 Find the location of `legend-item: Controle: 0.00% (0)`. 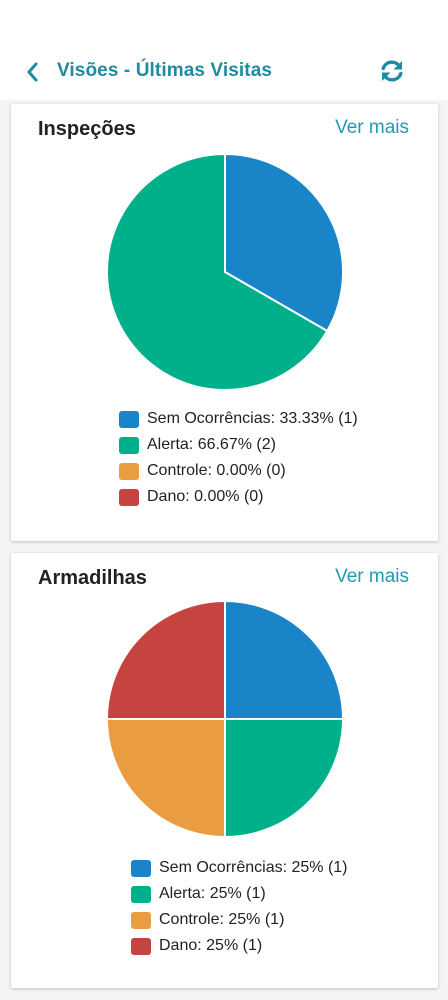

legend-item: Controle: 0.00% (0) is located at coordinates (238, 471).